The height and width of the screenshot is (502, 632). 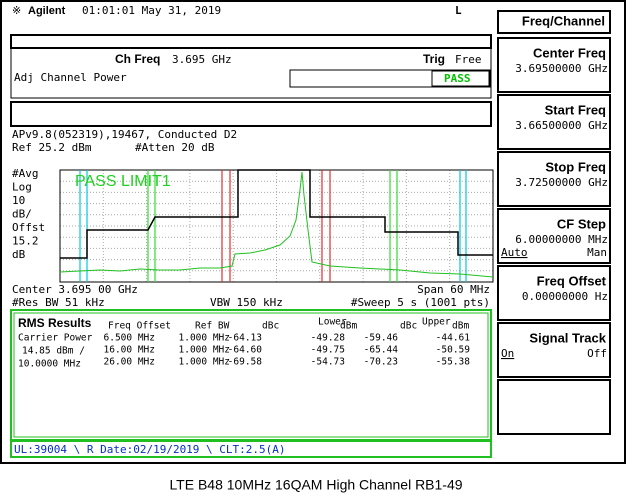 I want to click on softkey-label: Start Freq, so click(x=575, y=109).